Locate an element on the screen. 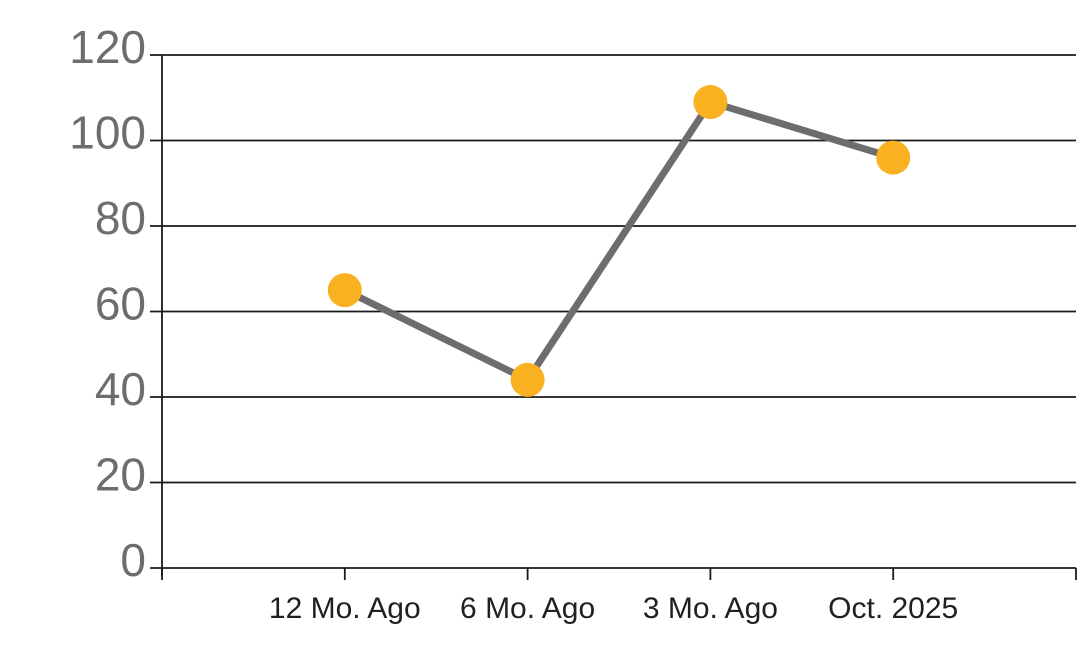 Image resolution: width=1078 pixels, height=663 pixels. x-axis-tick-label: 3 Mo. Ago is located at coordinates (710, 608).